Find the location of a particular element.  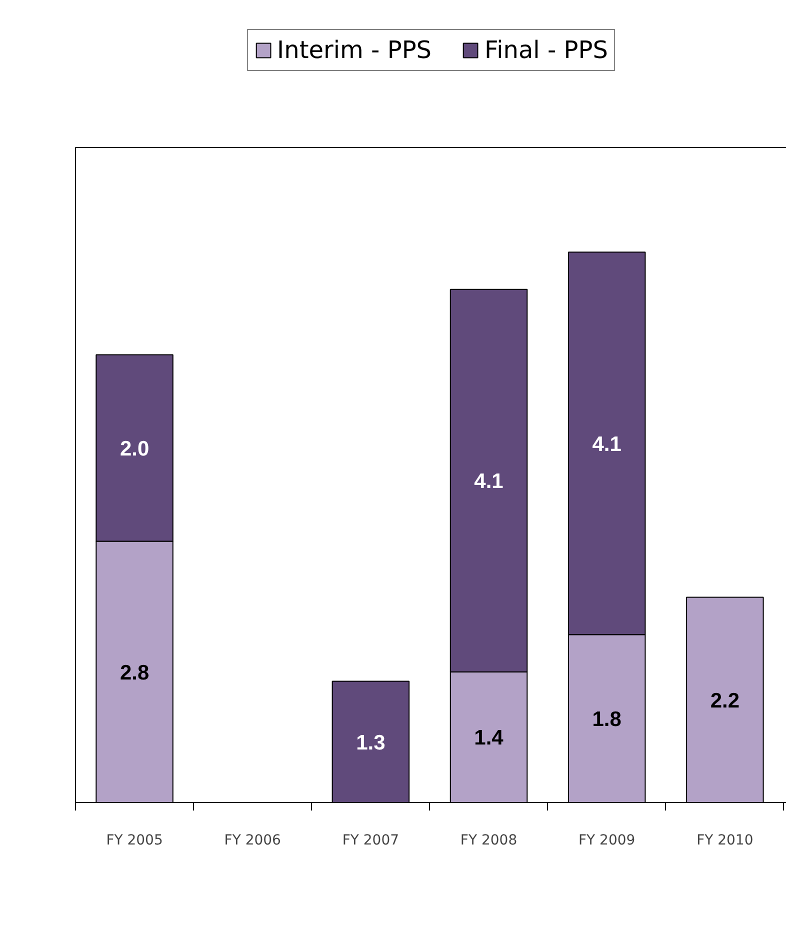

x-tick-label: FY 2007 is located at coordinates (371, 840).